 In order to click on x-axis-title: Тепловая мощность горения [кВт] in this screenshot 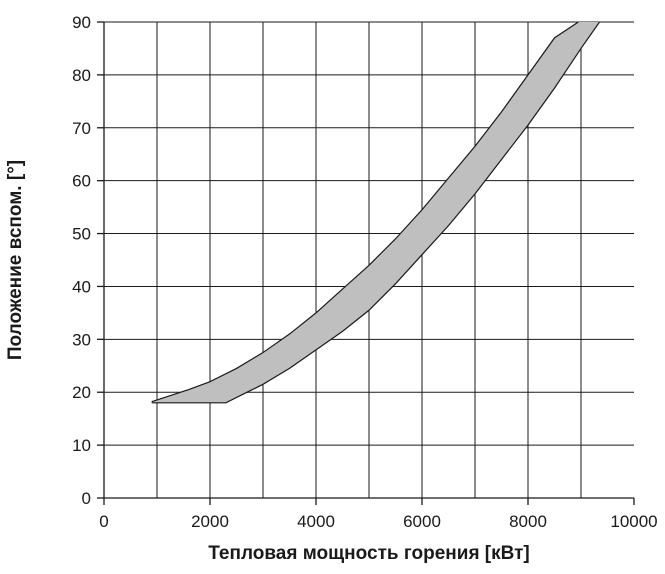, I will do `click(369, 553)`.